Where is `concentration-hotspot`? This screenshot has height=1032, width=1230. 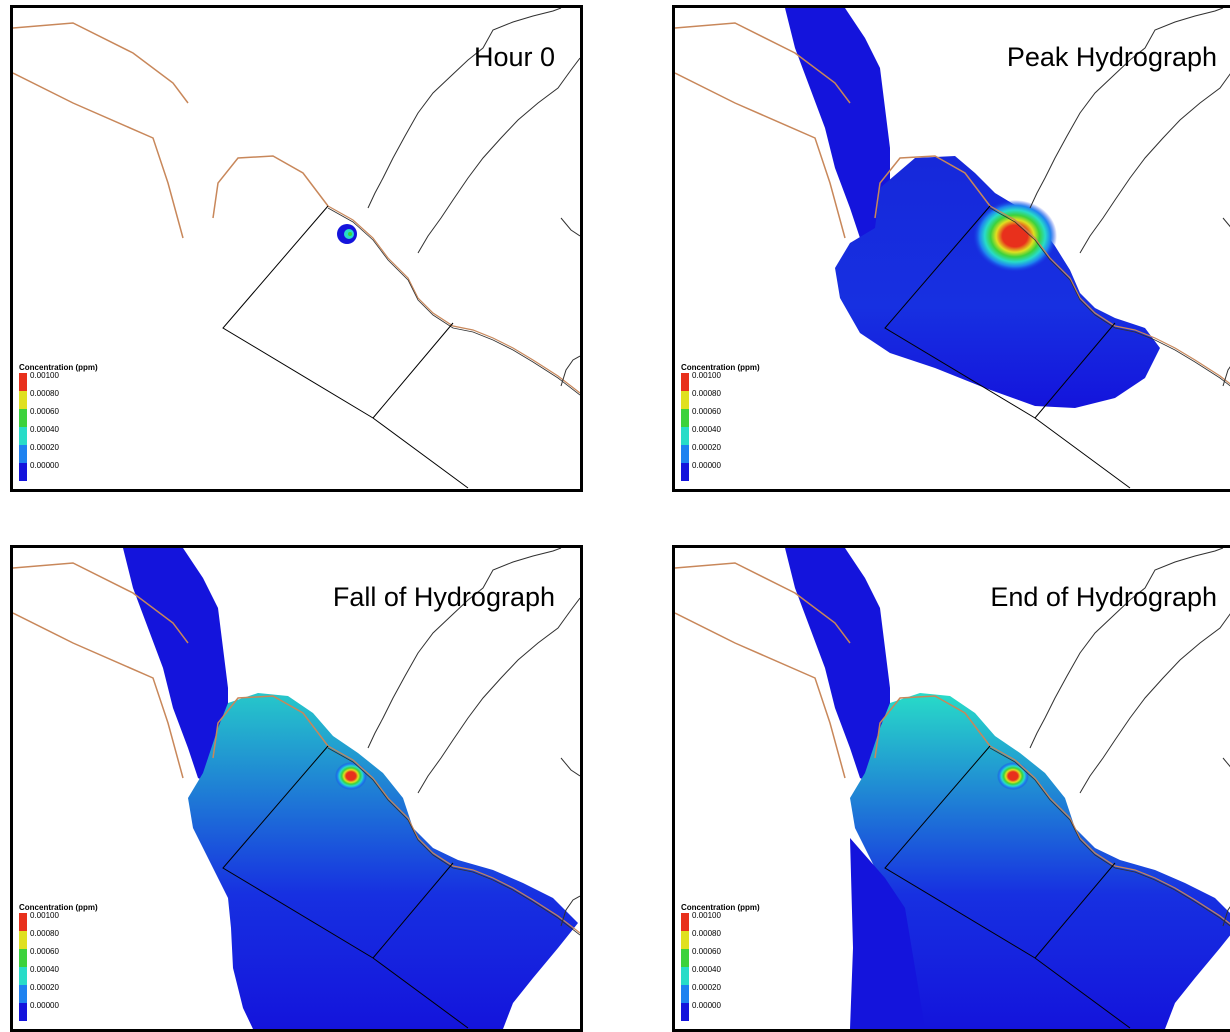
concentration-hotspot is located at coordinates (1013, 776).